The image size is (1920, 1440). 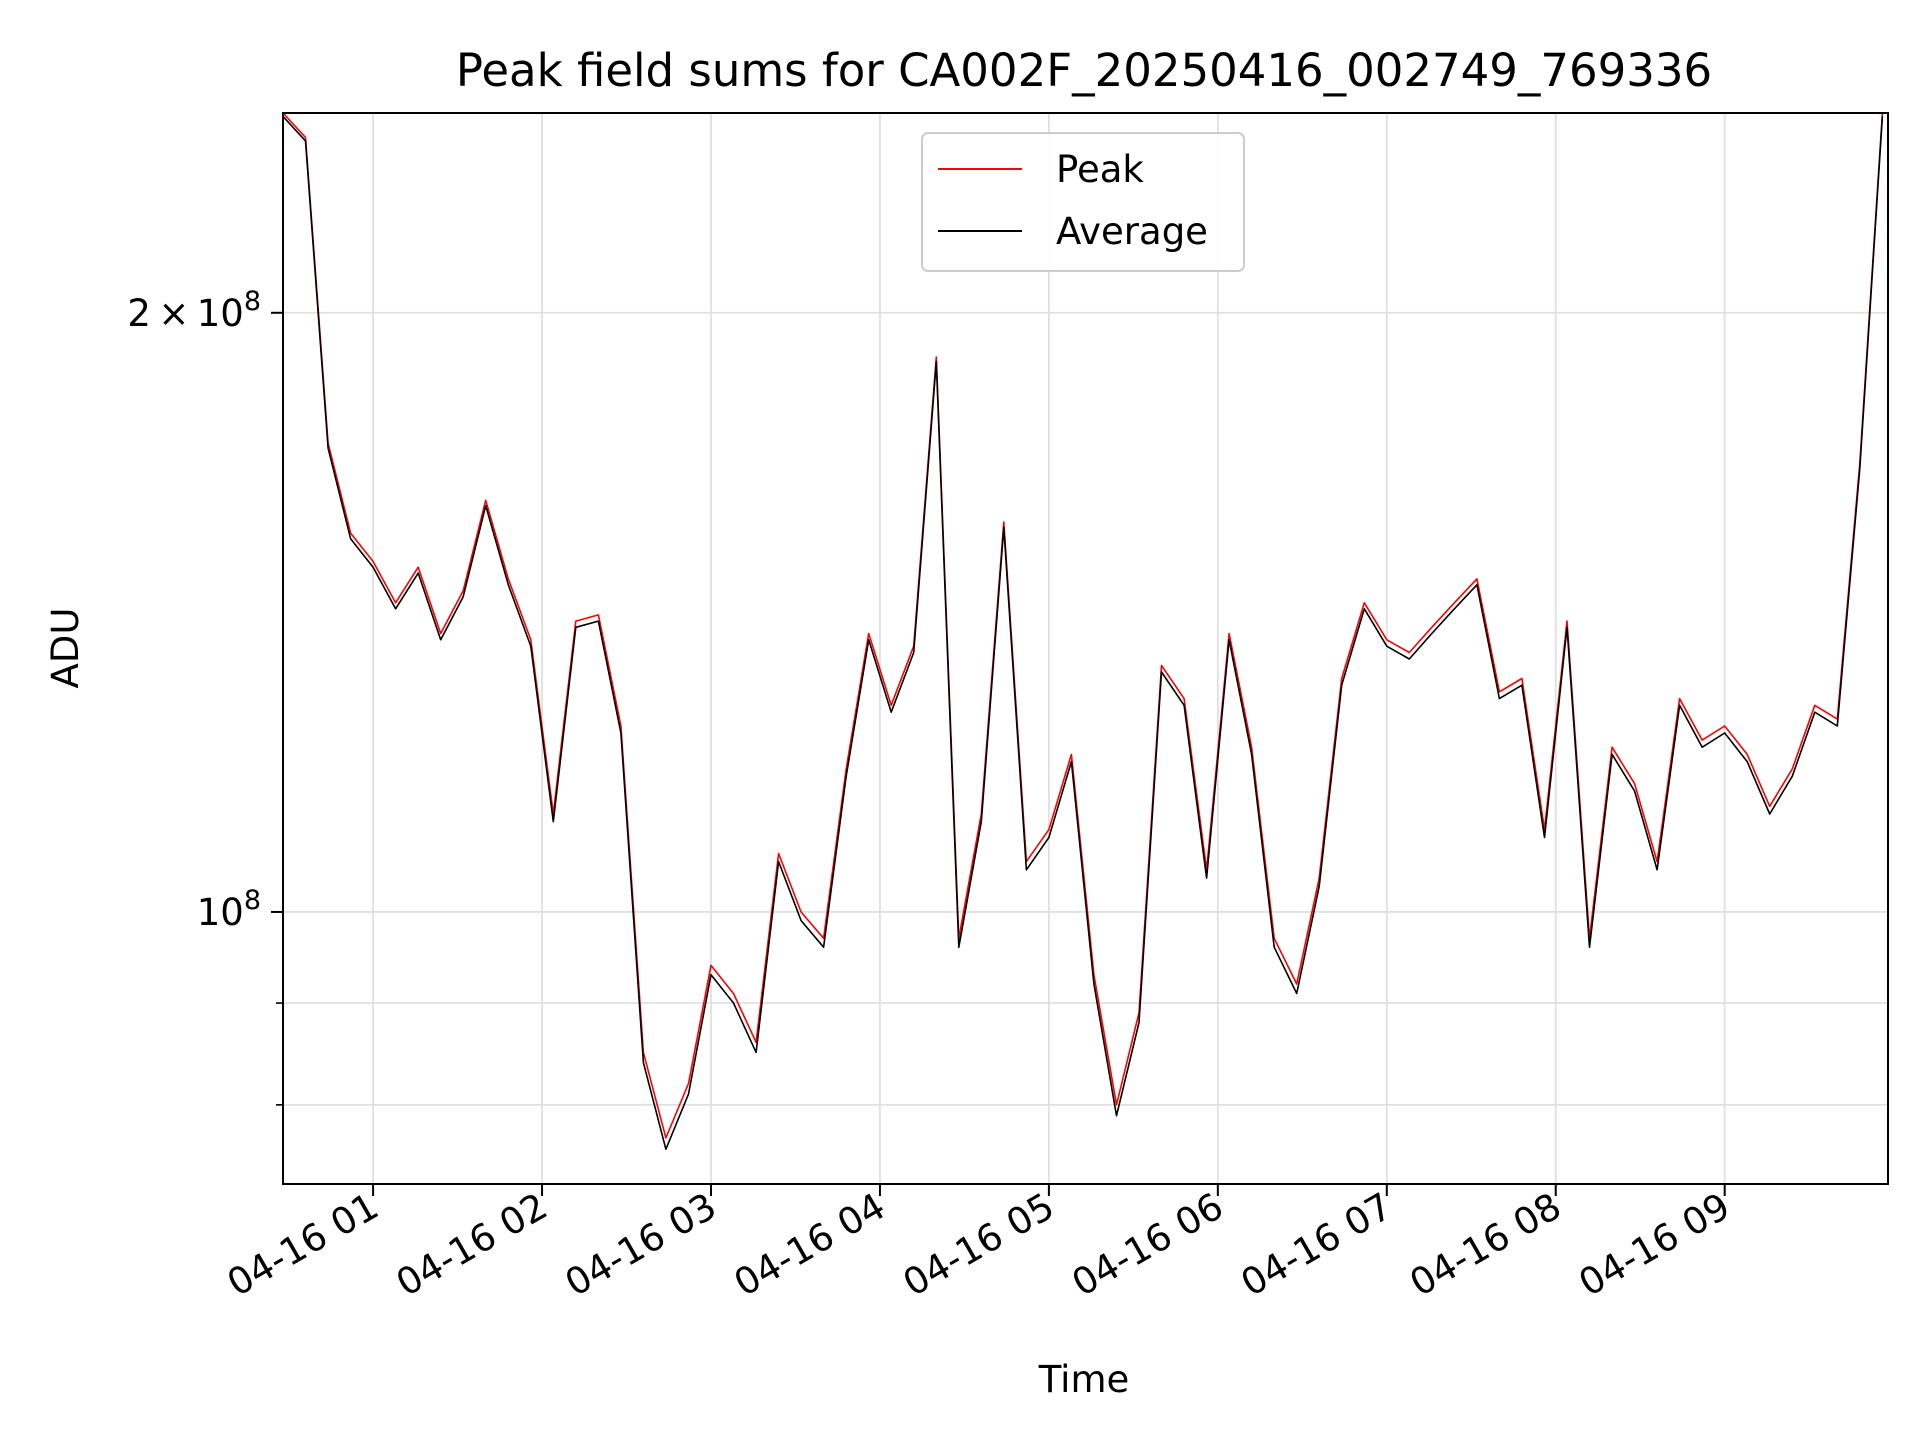 What do you see at coordinates (194, 310) in the screenshot?
I see `y-tick-label: 2 × 108` at bounding box center [194, 310].